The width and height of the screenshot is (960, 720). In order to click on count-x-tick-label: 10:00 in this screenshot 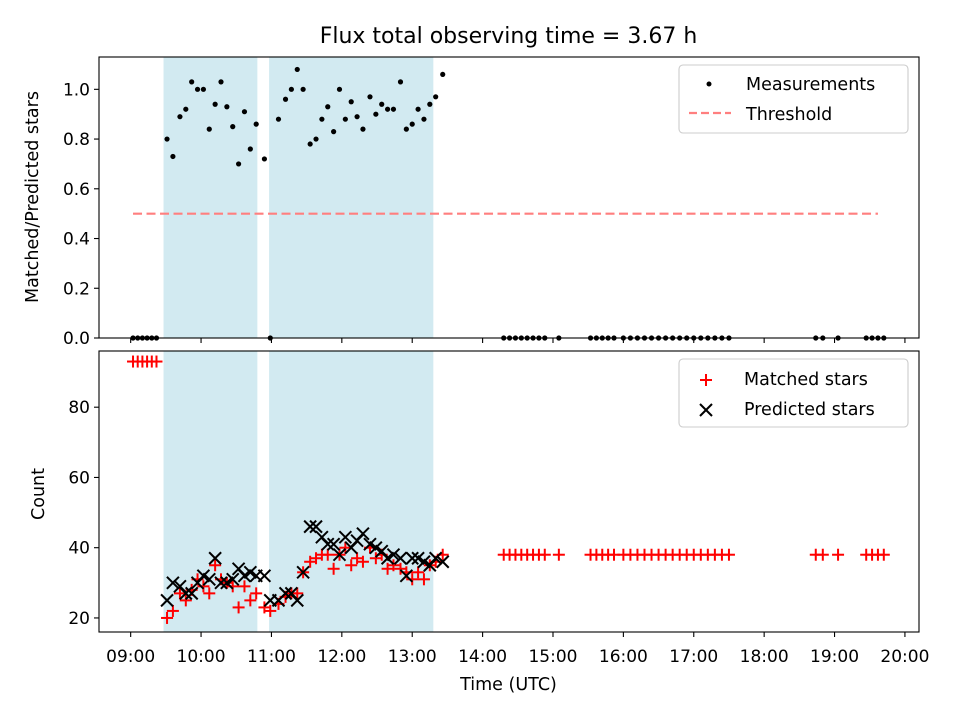, I will do `click(201, 657)`.